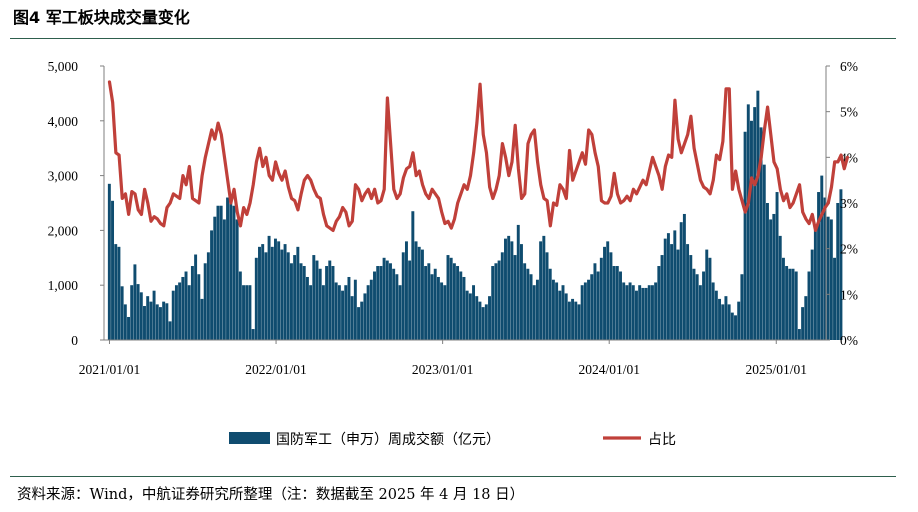 Image resolution: width=918 pixels, height=512 pixels. Describe the element at coordinates (849, 66) in the screenshot. I see `right-tick-label: 6%` at that location.